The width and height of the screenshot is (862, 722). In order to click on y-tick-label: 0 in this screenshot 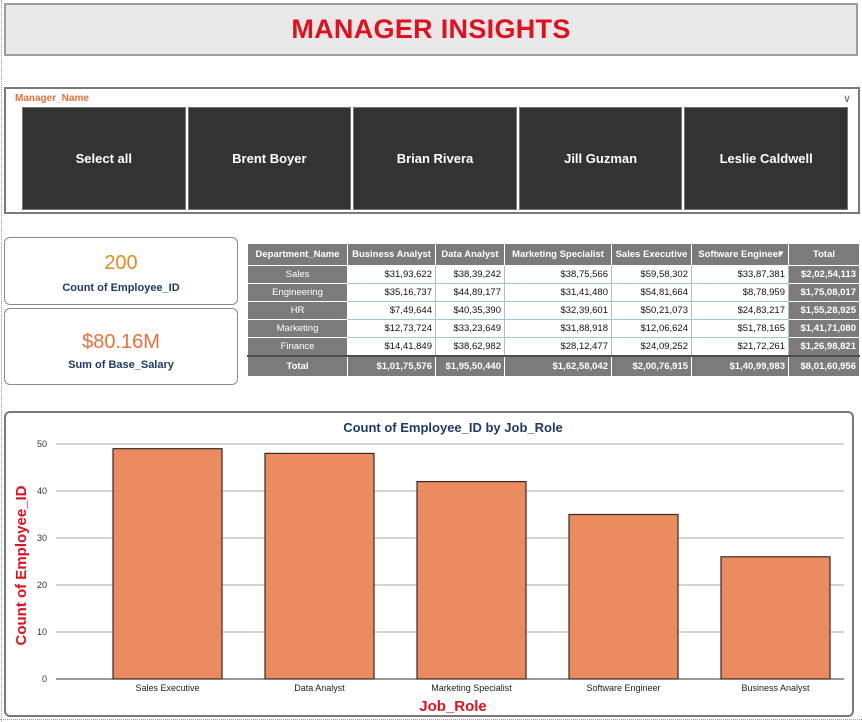, I will do `click(44, 679)`.